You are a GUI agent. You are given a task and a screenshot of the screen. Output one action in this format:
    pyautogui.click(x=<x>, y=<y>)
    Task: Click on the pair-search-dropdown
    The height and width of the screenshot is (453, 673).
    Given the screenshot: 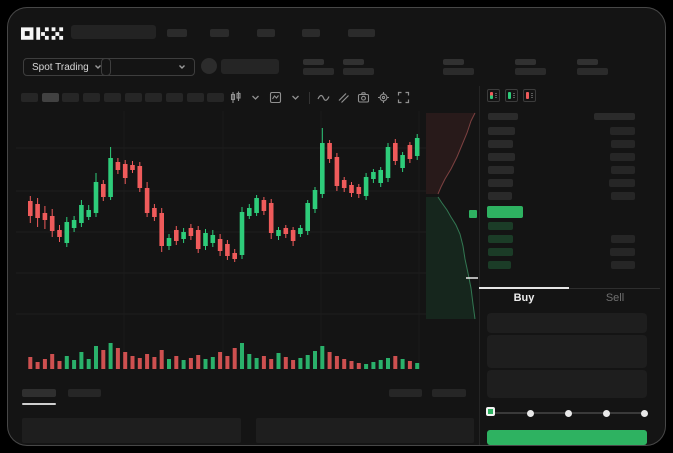 What is the action you would take?
    pyautogui.click(x=148, y=67)
    